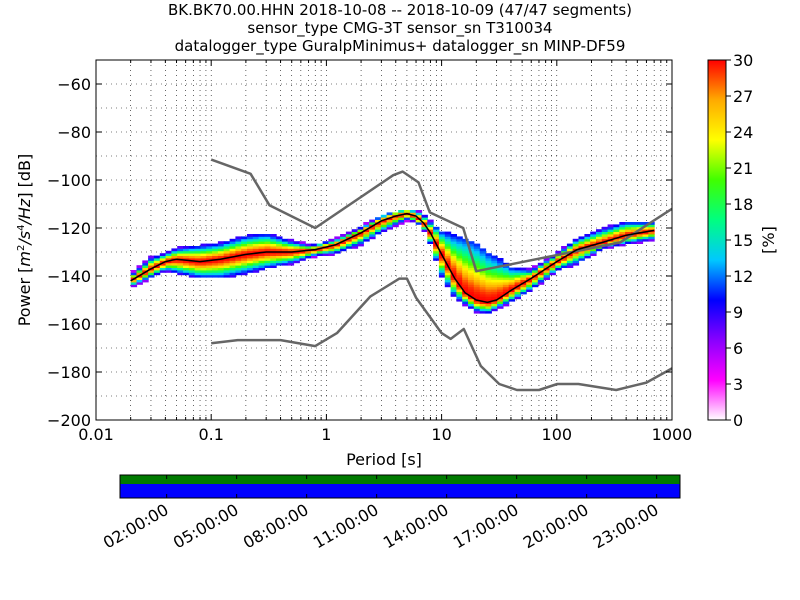 The width and height of the screenshot is (800, 600). Describe the element at coordinates (392, 258) in the screenshot. I see `series-mode` at that location.